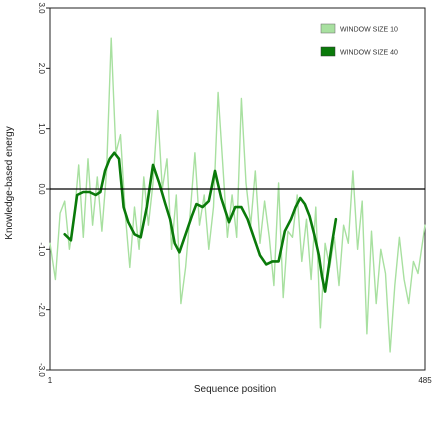 This screenshot has height=430, width=446. What do you see at coordinates (41, 69) in the screenshot?
I see `y-tick-label: 2.0` at bounding box center [41, 69].